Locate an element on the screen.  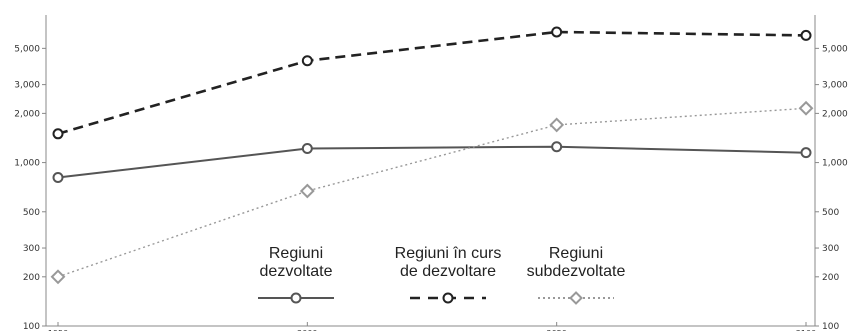
x-tick-label: 1950 is located at coordinates (58, 330).